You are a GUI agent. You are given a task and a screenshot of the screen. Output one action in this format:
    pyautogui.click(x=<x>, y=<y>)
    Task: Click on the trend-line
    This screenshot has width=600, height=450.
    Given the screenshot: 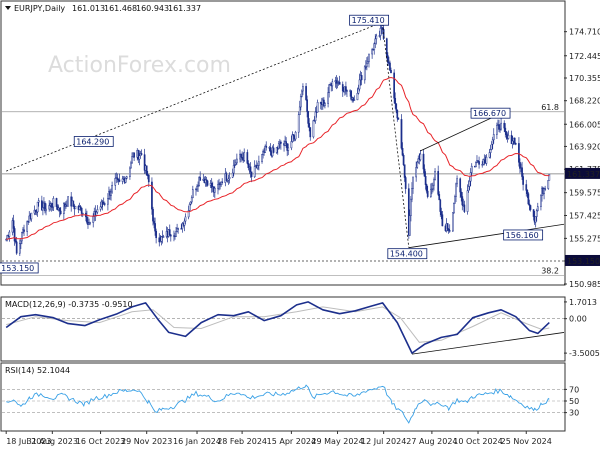 What is the action you would take?
    pyautogui.click(x=396, y=136)
    